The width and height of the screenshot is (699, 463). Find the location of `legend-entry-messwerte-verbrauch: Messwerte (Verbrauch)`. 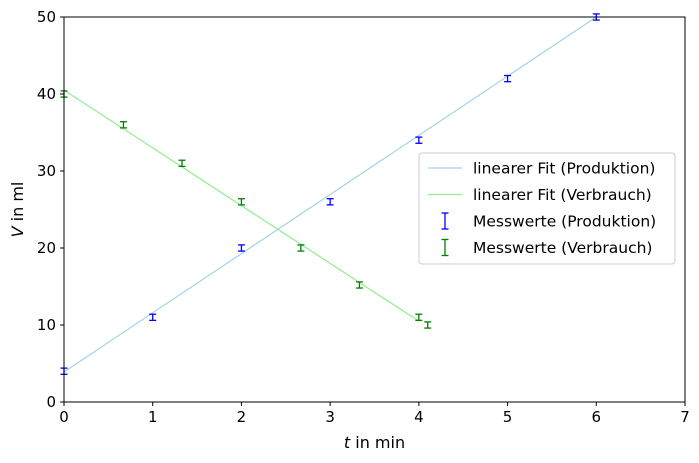

legend-entry-messwerte-verbrauch: Messwerte (Verbrauch) is located at coordinates (546, 247).